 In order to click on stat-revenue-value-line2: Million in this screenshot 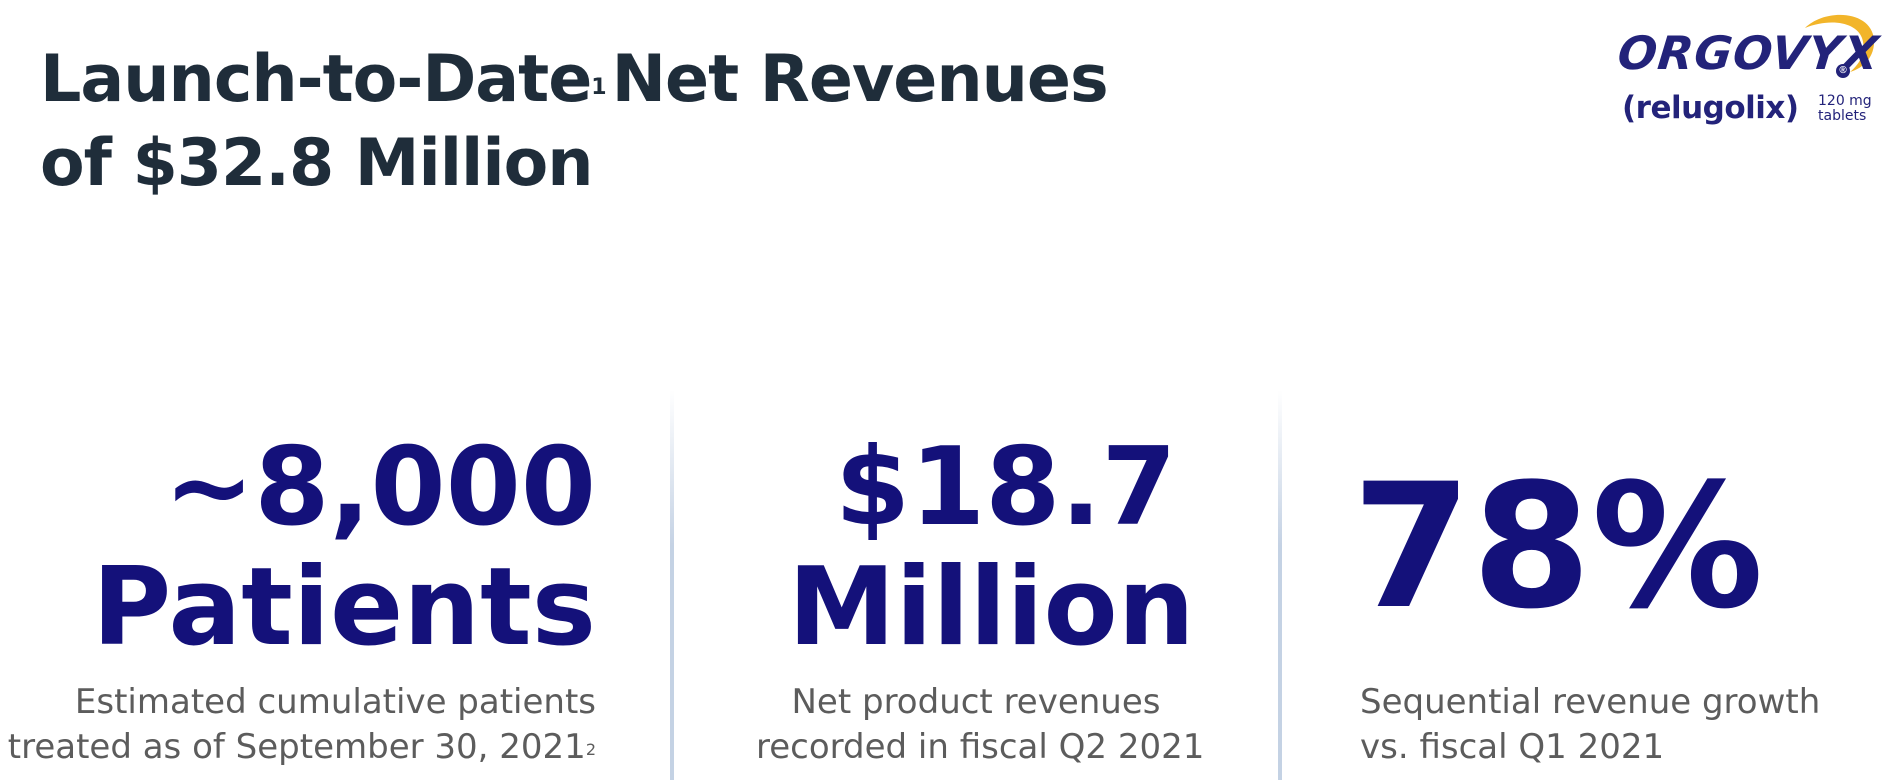, I will do `click(991, 607)`.